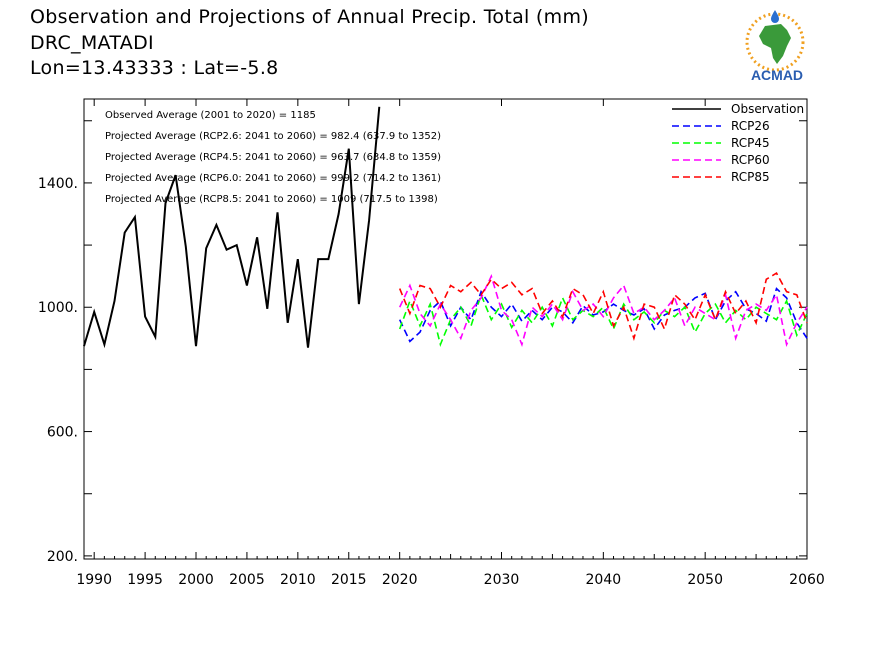  I want to click on x-tick-label: 2050, so click(705, 580).